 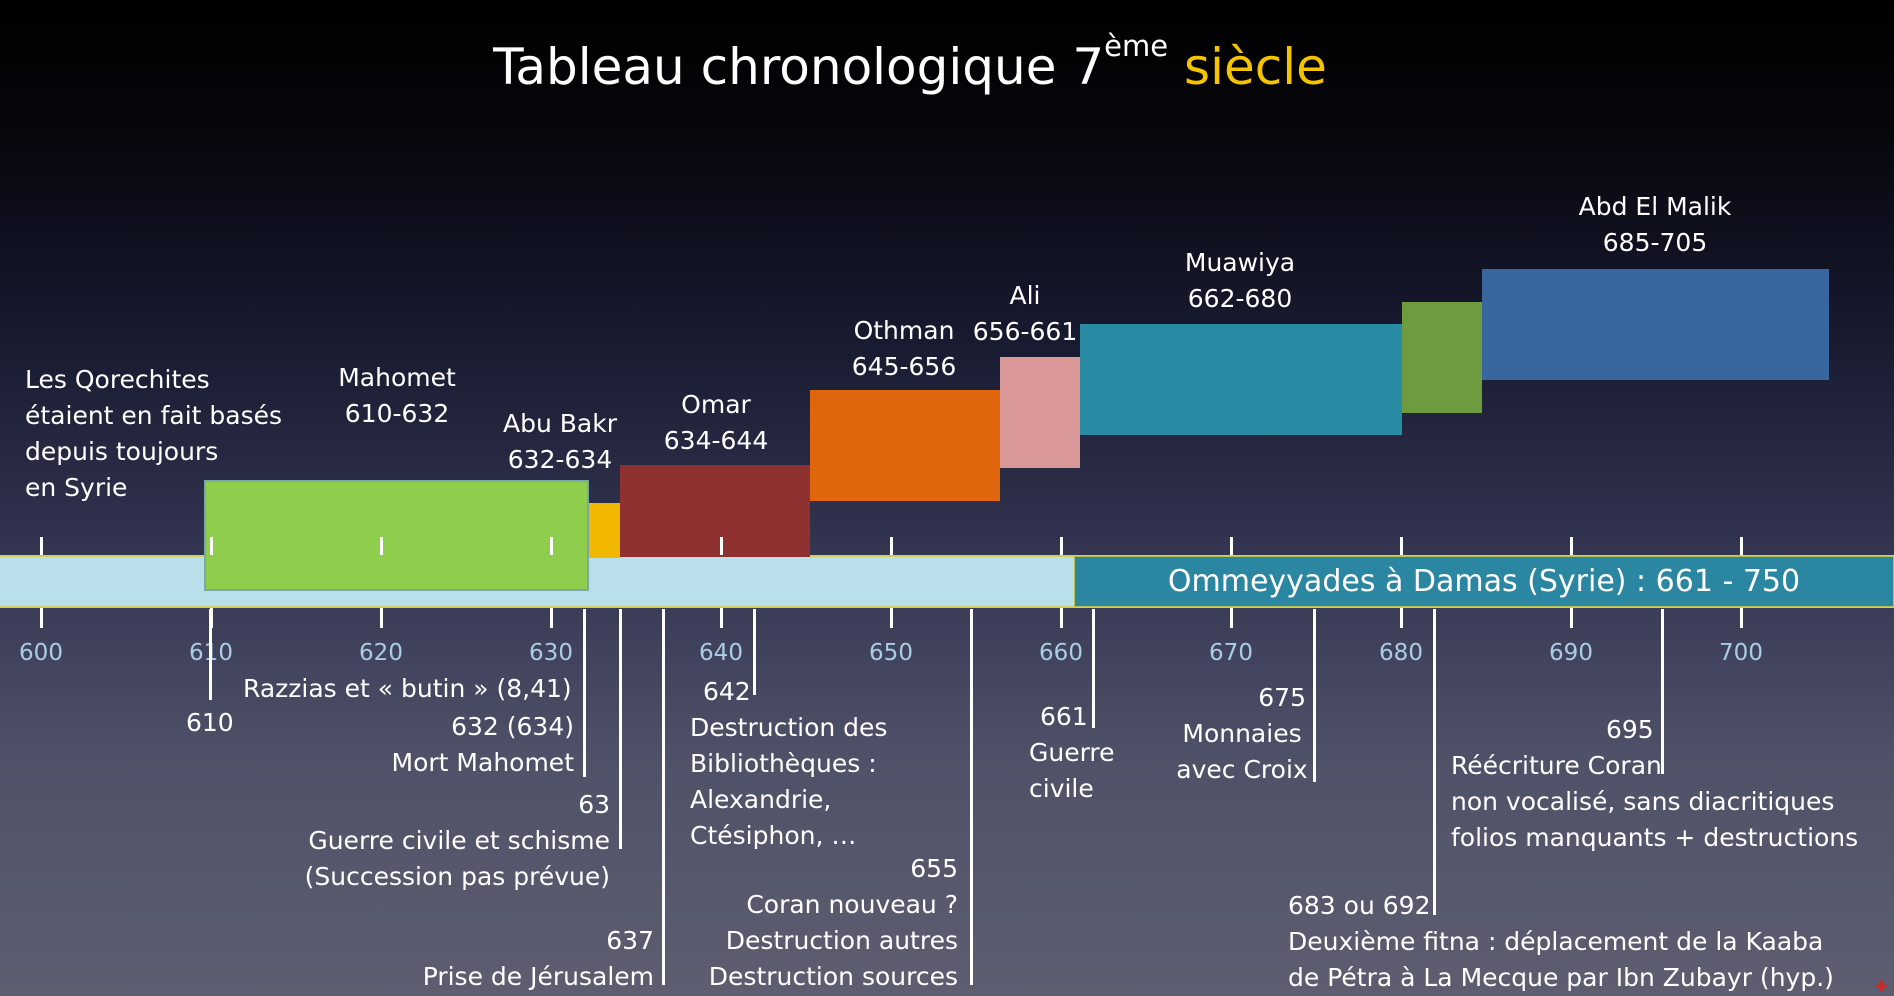 What do you see at coordinates (934, 868) in the screenshot?
I see `event-line: 655` at bounding box center [934, 868].